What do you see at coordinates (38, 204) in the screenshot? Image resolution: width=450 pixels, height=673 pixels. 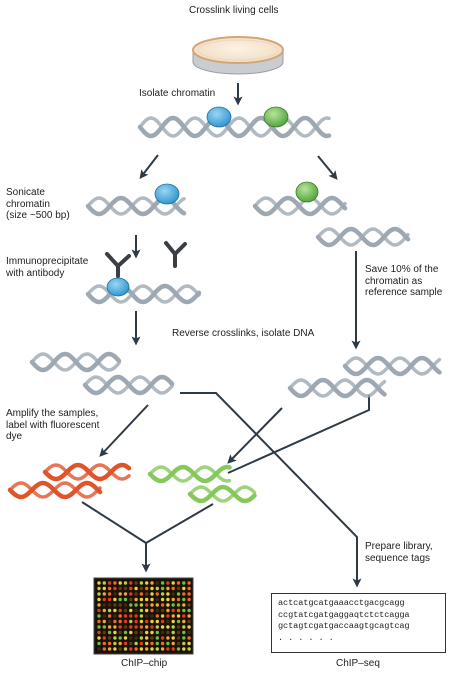 I see `label-sonicate: Sonicate chromatin (size ~500 bp)` at bounding box center [38, 204].